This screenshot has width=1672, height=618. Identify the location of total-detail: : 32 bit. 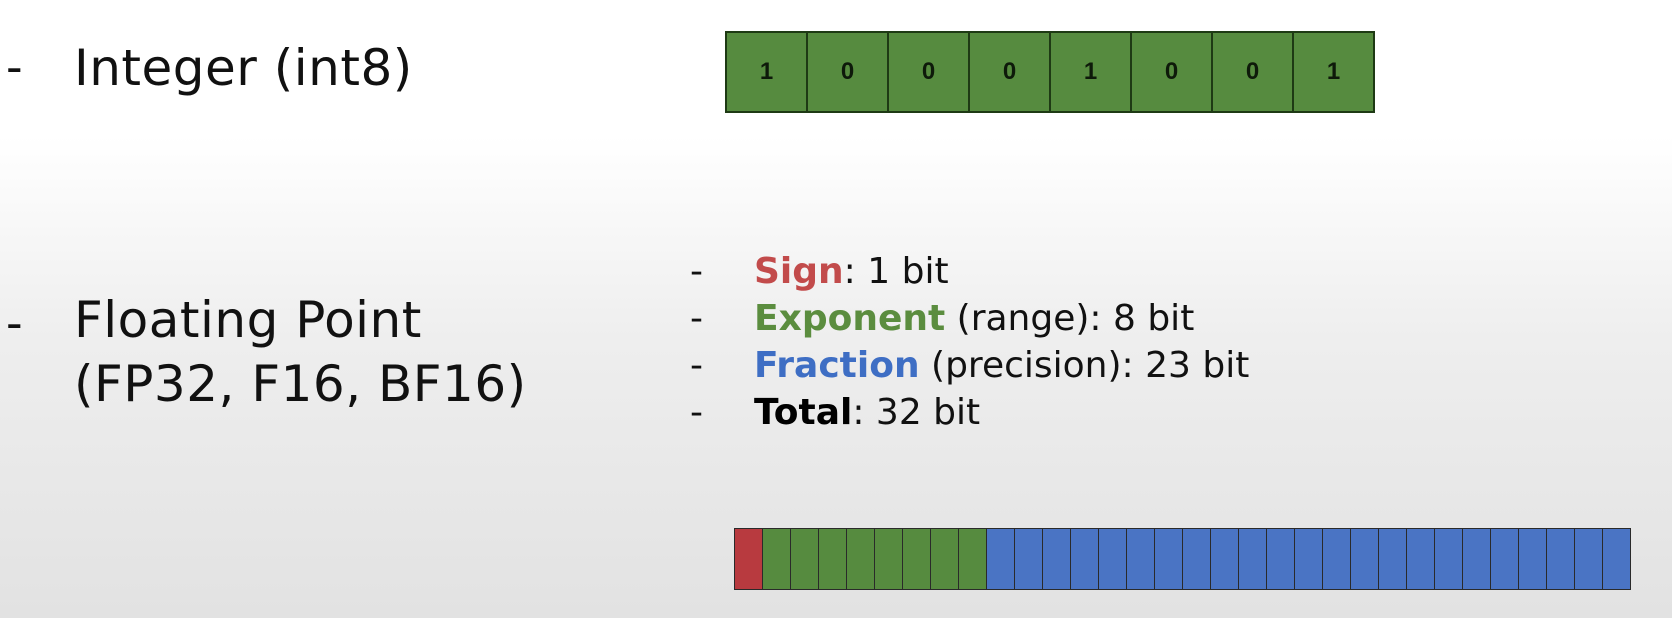
(916, 412).